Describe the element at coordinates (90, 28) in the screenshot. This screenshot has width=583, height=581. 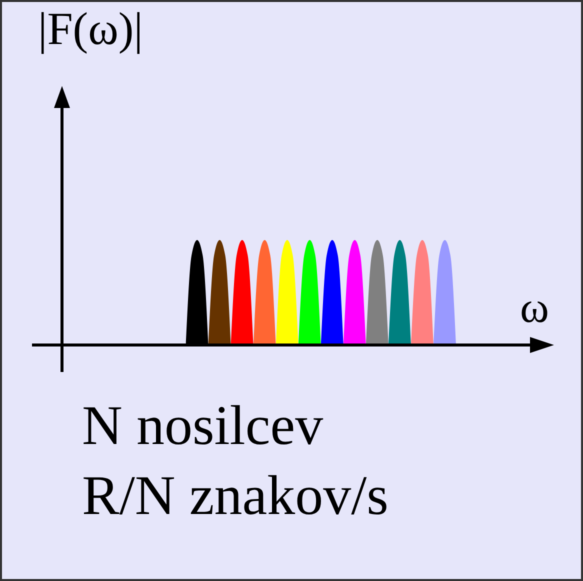
I see `y-axis-title: |F(ω)|` at that location.